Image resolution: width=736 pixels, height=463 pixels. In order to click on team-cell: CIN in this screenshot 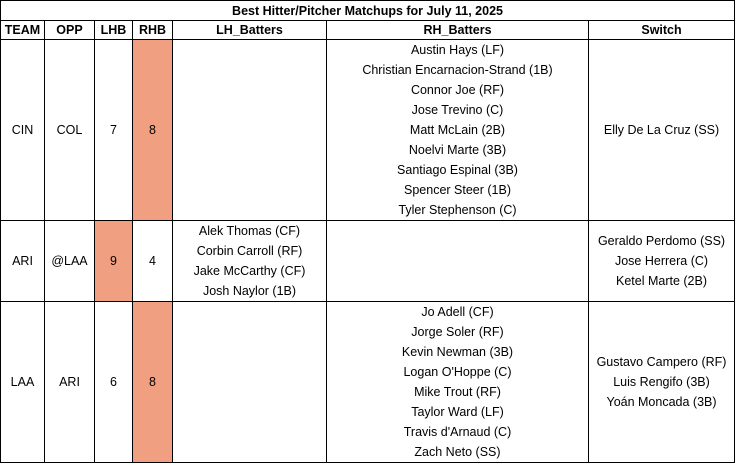, I will do `click(22, 130)`.